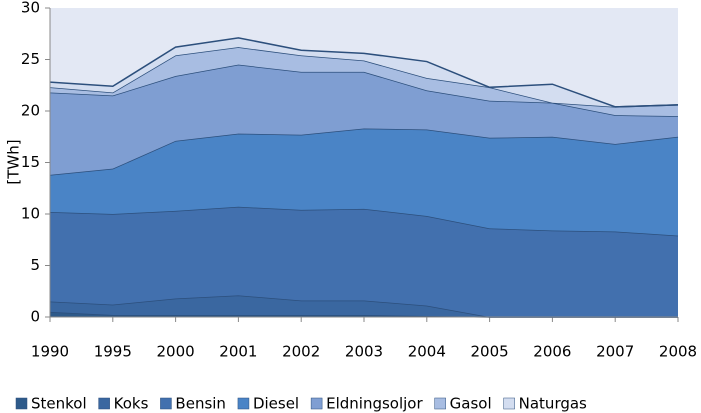 Image resolution: width=701 pixels, height=413 pixels. What do you see at coordinates (35, 317) in the screenshot?
I see `y-tick-label: 0` at bounding box center [35, 317].